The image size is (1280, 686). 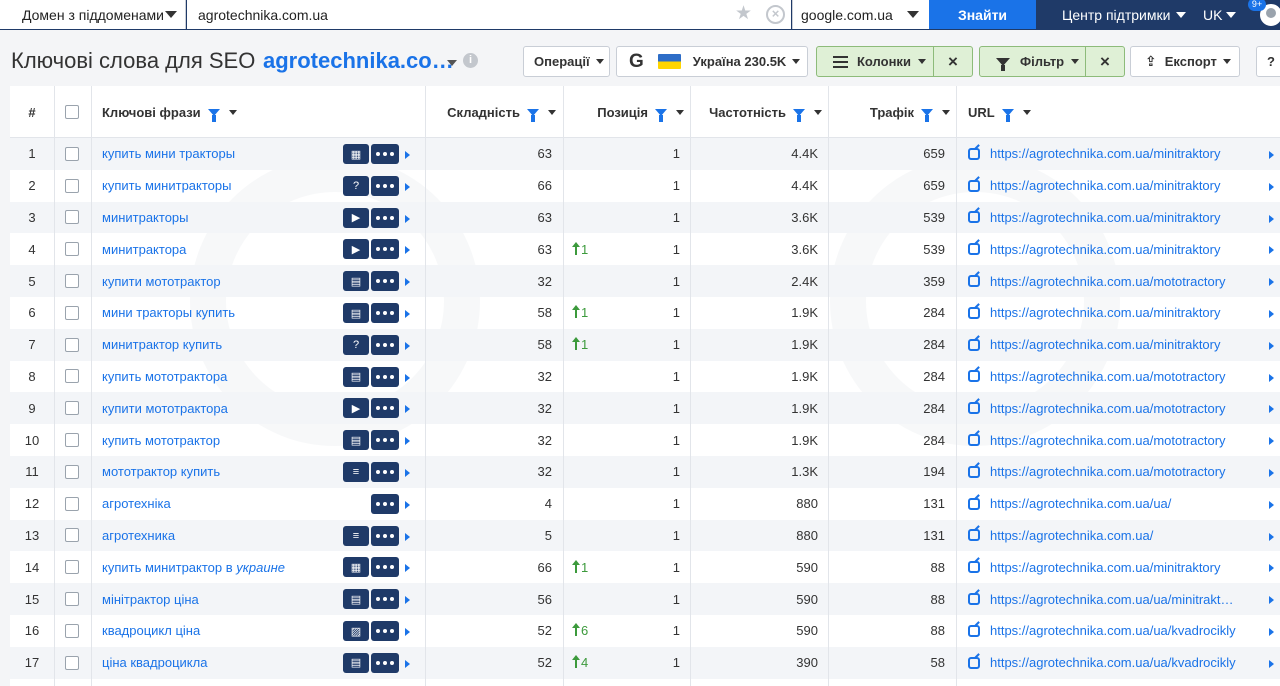 I want to click on filter-button: Фільтр, so click(x=1033, y=61).